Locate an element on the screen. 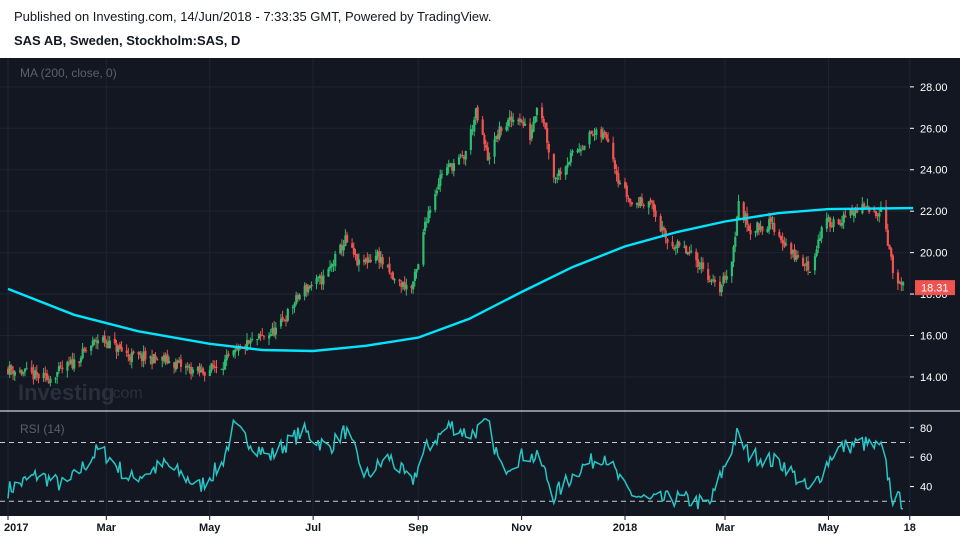  rsi-tick-label: 60 is located at coordinates (926, 458).